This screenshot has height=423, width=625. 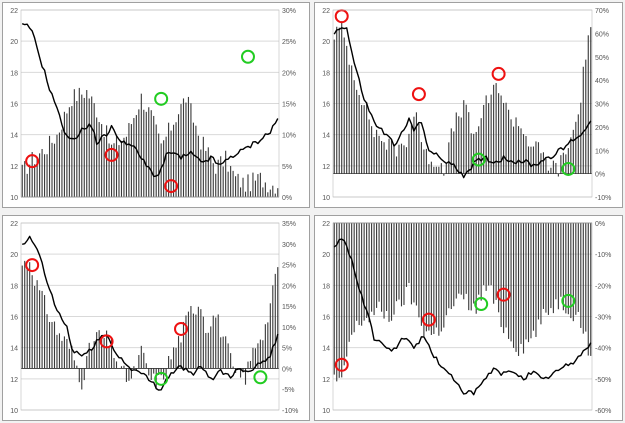 I want to click on left-tick-label: 12, so click(x=14, y=167).